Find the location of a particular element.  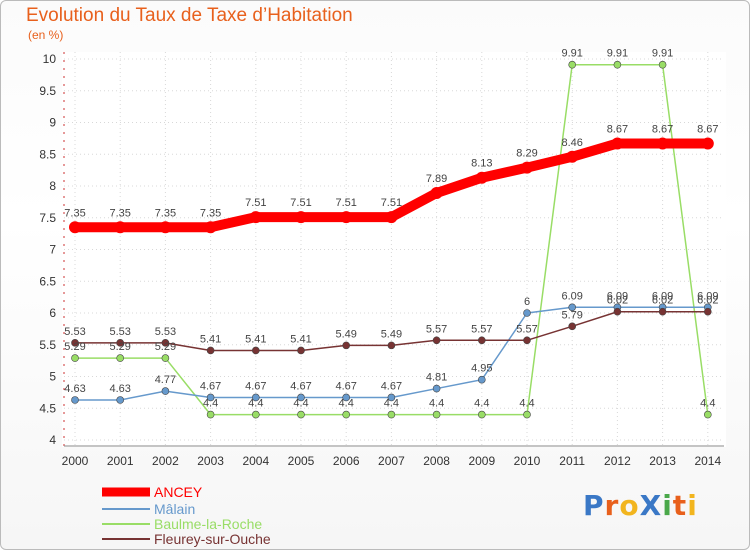

x-tick-label: 2001 is located at coordinates (120, 461).